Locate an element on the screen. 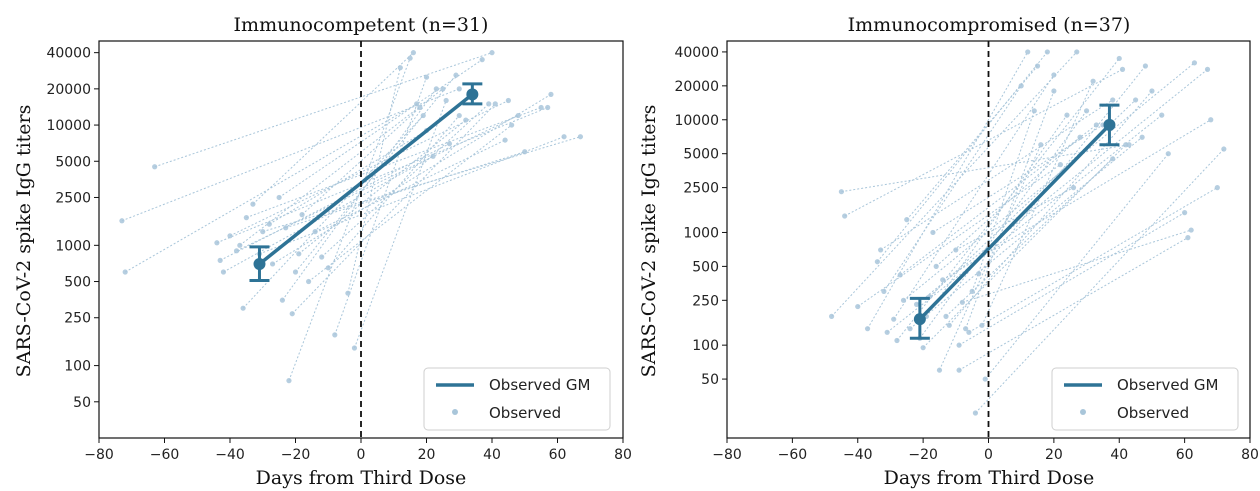  gm-line is located at coordinates (366, 179).